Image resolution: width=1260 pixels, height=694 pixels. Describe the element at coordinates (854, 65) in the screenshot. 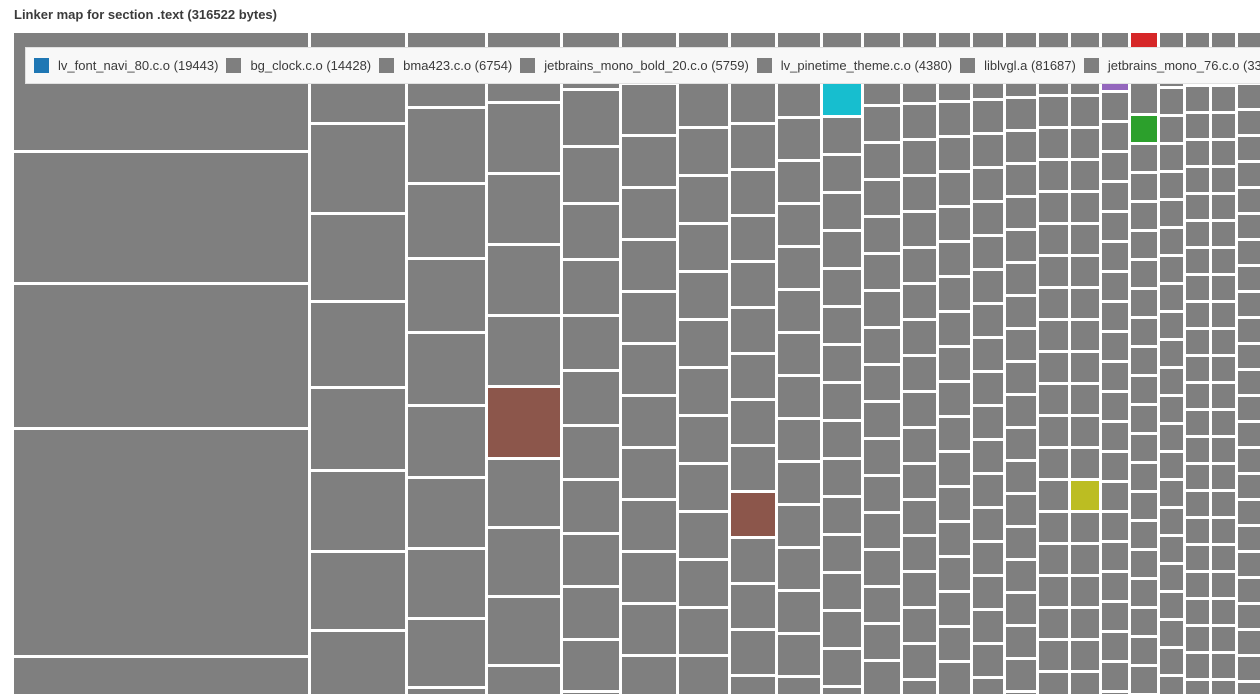

I see `legend-item: lv_pinetime_theme.c.o (4380)` at that location.